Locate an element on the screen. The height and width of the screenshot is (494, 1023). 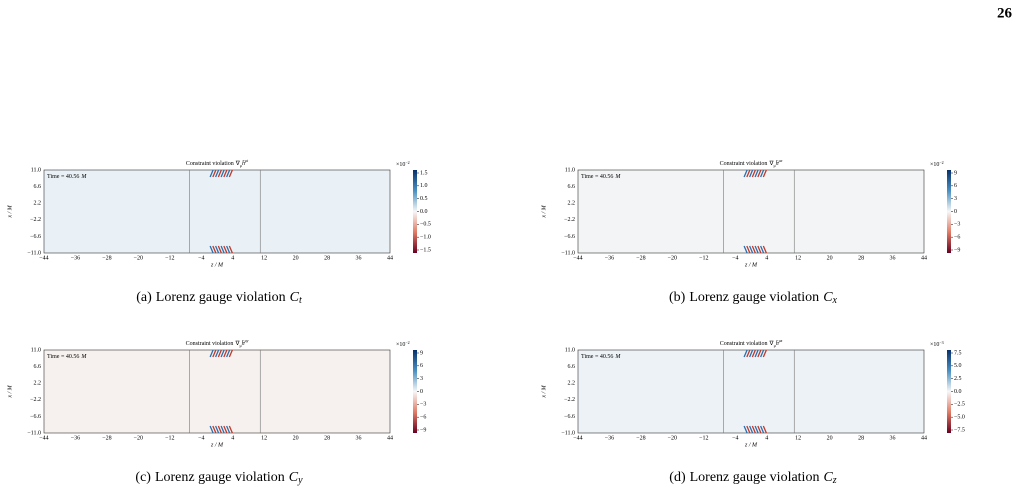
colorbar-tick-label: 3 is located at coordinates (955, 199).